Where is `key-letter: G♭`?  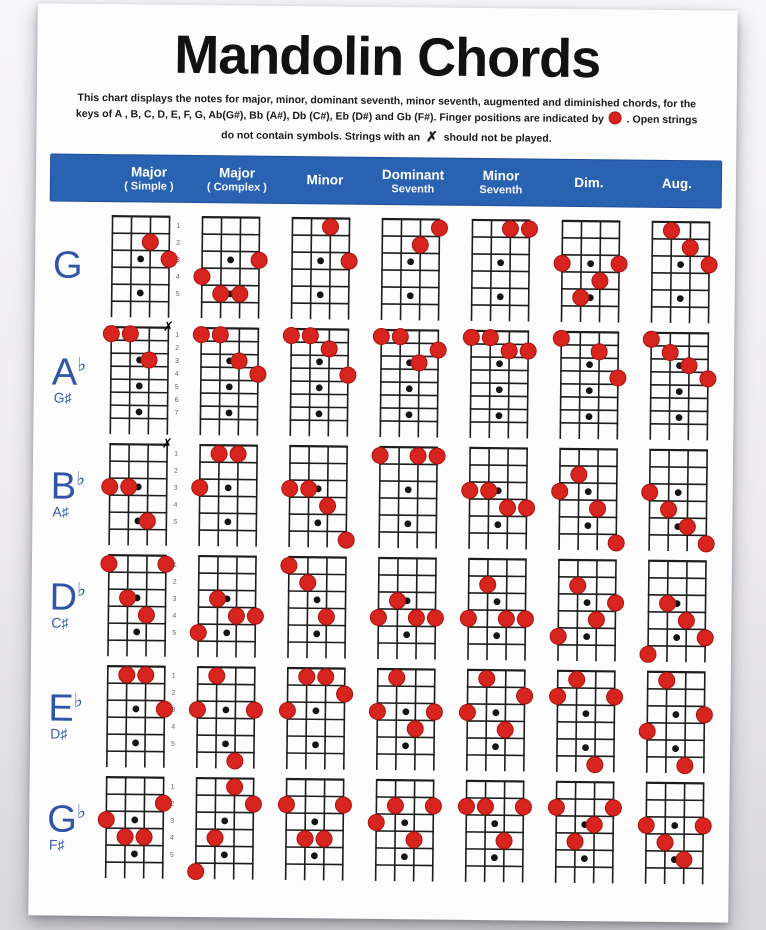
key-letter: G♭ is located at coordinates (66, 819).